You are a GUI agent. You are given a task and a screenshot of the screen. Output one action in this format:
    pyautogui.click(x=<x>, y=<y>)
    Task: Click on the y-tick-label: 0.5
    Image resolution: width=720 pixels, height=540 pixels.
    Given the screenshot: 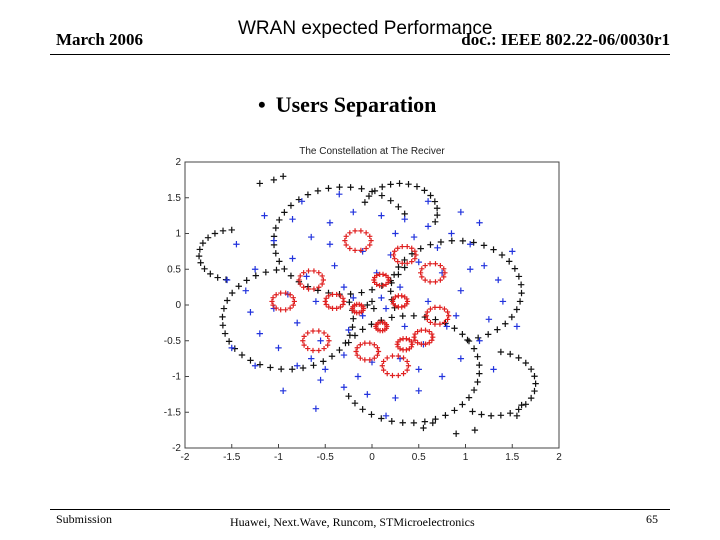 What is the action you would take?
    pyautogui.click(x=174, y=269)
    